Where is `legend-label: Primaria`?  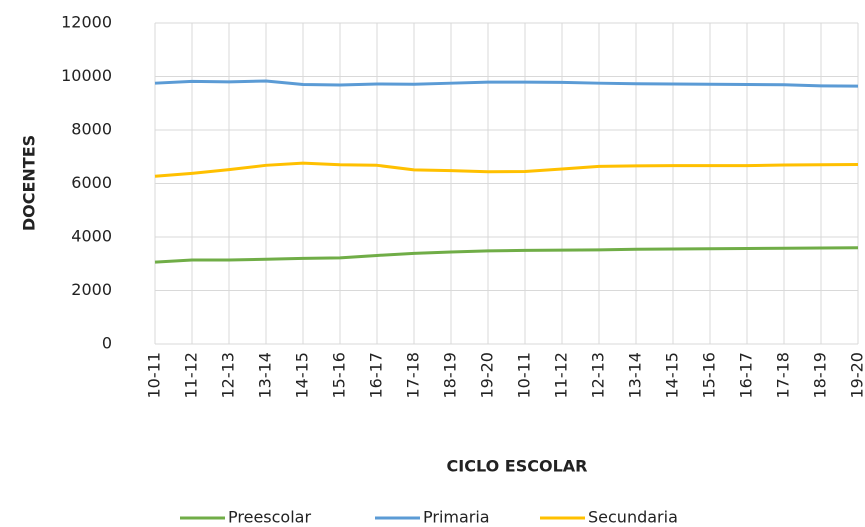 legend-label: Primaria is located at coordinates (456, 517).